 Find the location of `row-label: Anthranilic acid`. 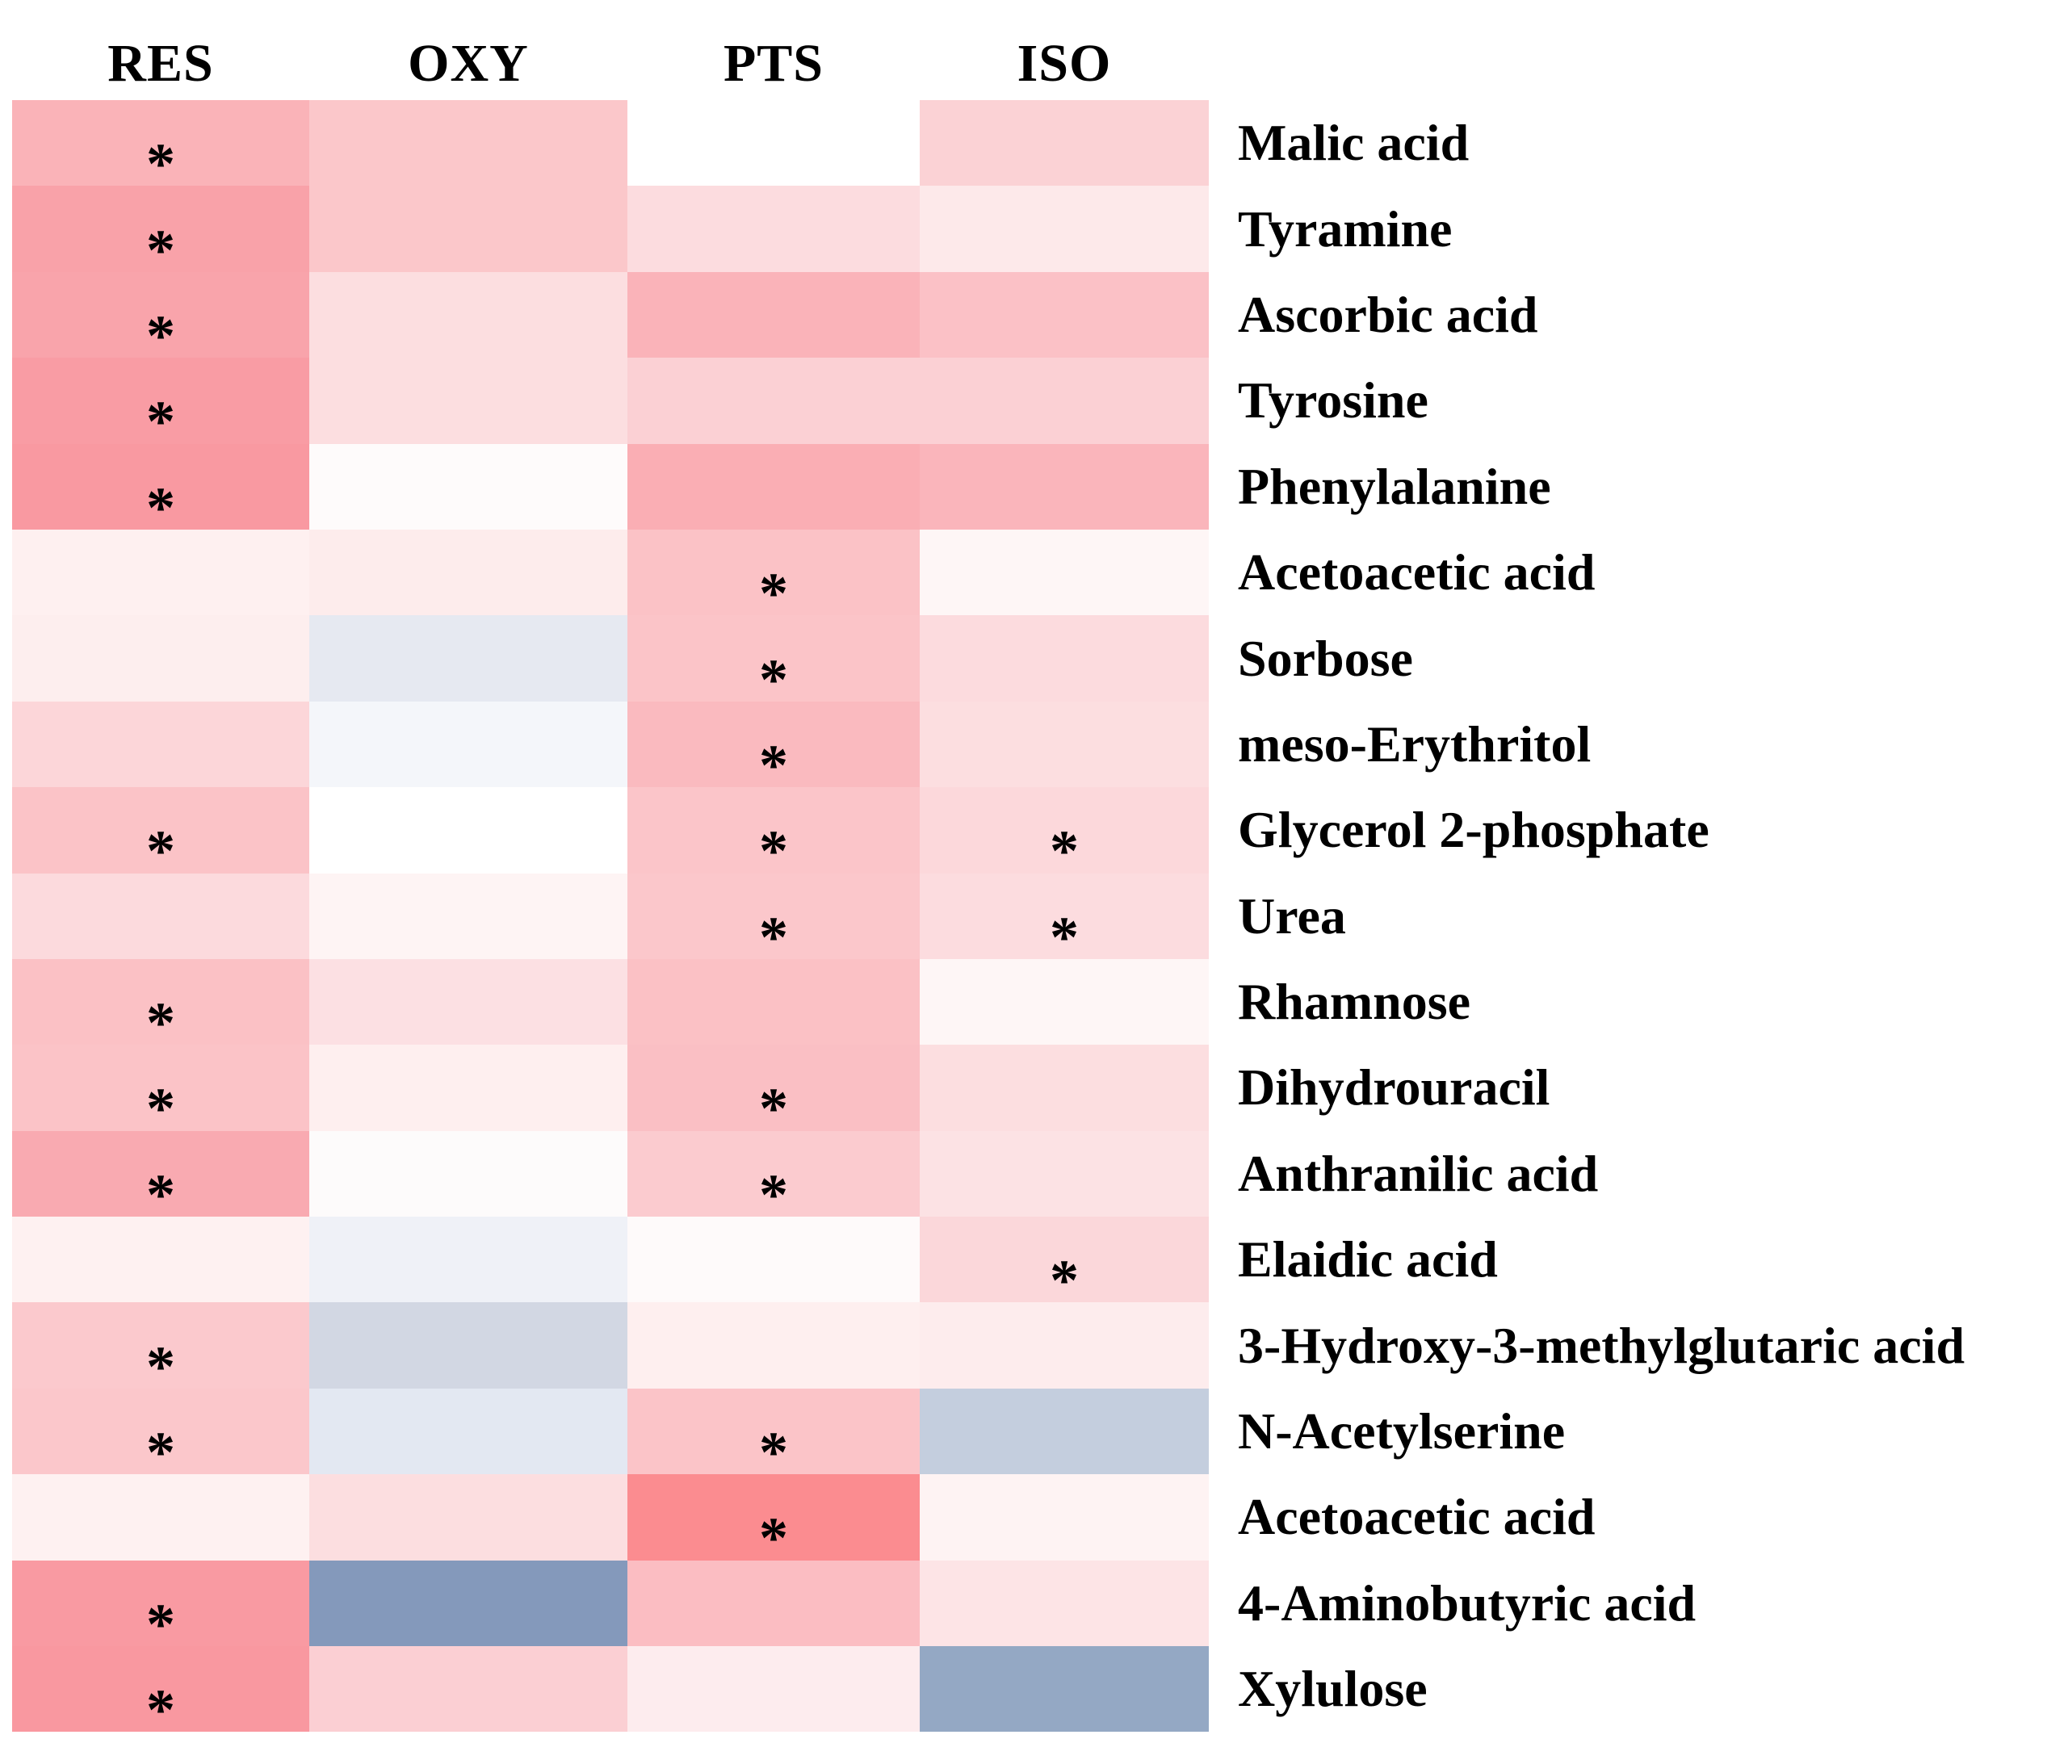

row-label: Anthranilic acid is located at coordinates (1418, 1173).